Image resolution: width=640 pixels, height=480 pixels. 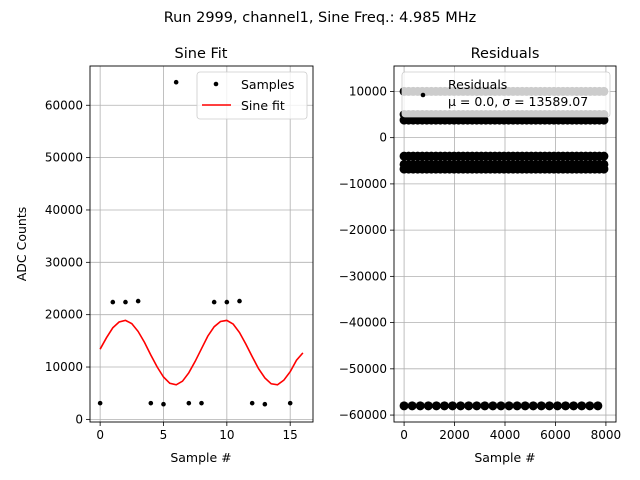 What do you see at coordinates (164, 435) in the screenshot?
I see `x-tick-label: 5` at bounding box center [164, 435].